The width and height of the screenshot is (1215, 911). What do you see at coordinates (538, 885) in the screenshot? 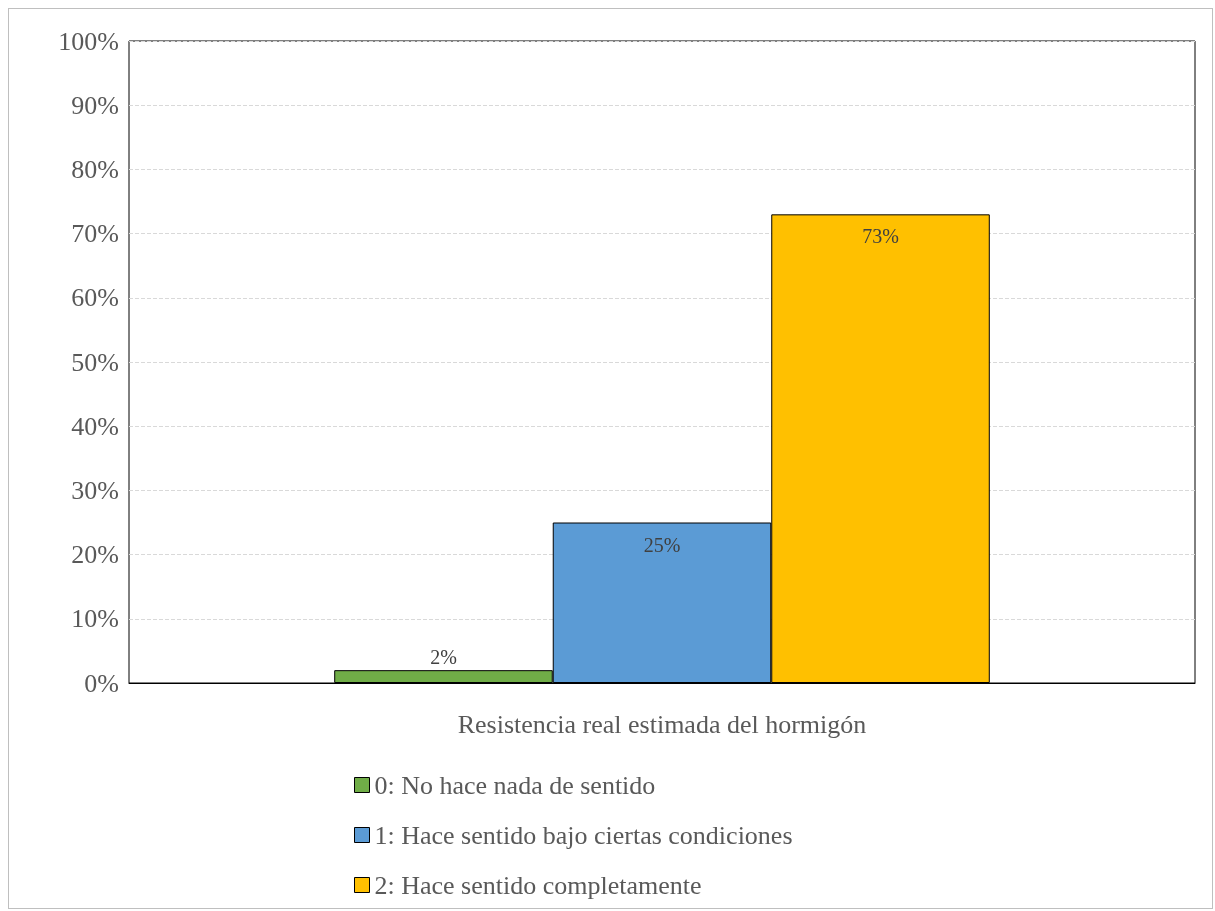
I see `legend-label: 2: Hace sentido completamente` at bounding box center [538, 885].